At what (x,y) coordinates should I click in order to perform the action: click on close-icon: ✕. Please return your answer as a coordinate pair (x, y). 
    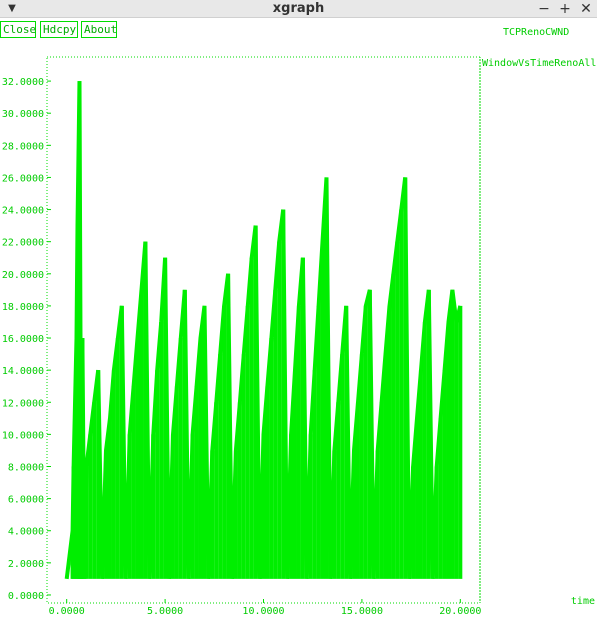
    Looking at the image, I should click on (586, 9).